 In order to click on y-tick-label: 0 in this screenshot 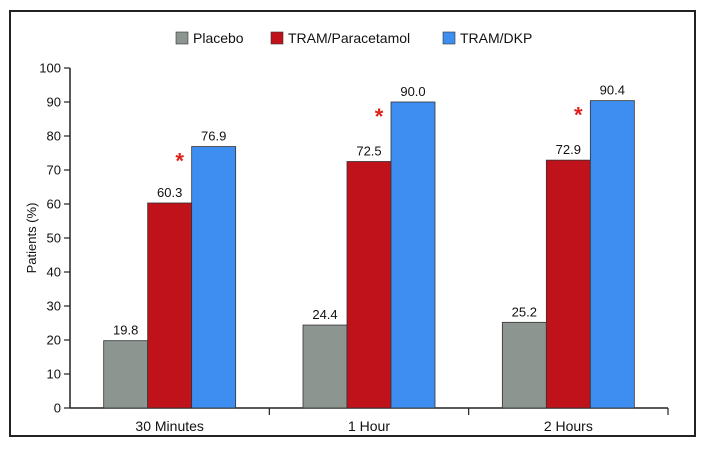, I will do `click(57, 408)`.